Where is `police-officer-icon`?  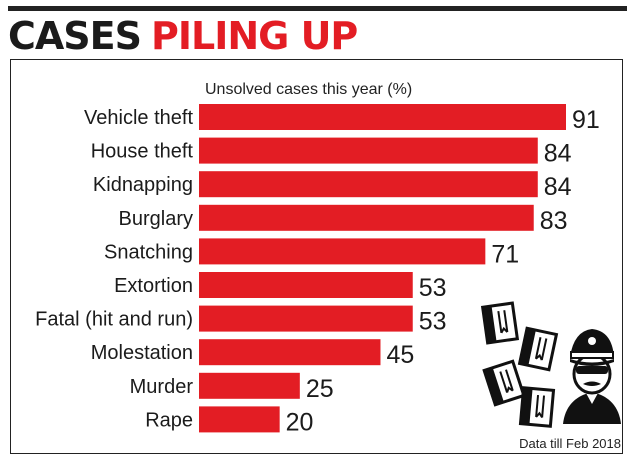
police-officer-icon is located at coordinates (592, 376).